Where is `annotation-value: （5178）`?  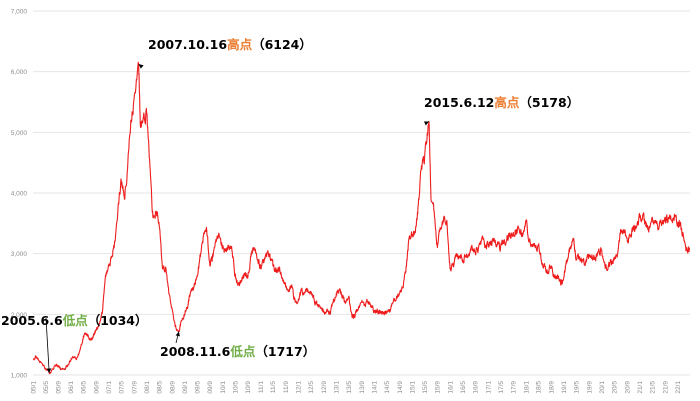
annotation-value: （5178） is located at coordinates (549, 102).